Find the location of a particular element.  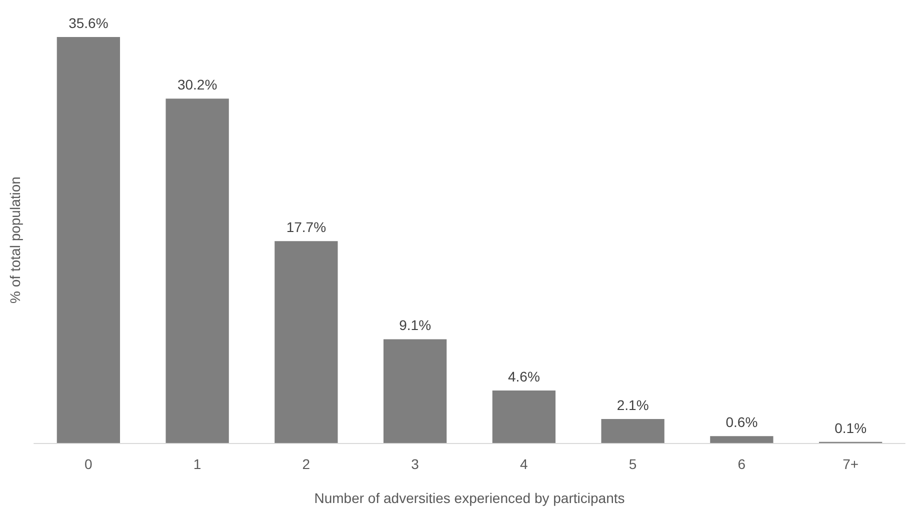

data-label: 35.6% is located at coordinates (88, 23).